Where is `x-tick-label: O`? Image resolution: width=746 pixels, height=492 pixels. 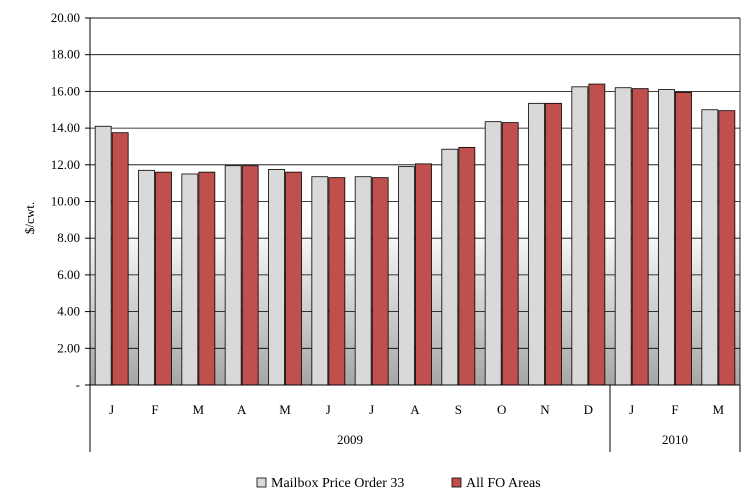
x-tick-label: O is located at coordinates (501, 409).